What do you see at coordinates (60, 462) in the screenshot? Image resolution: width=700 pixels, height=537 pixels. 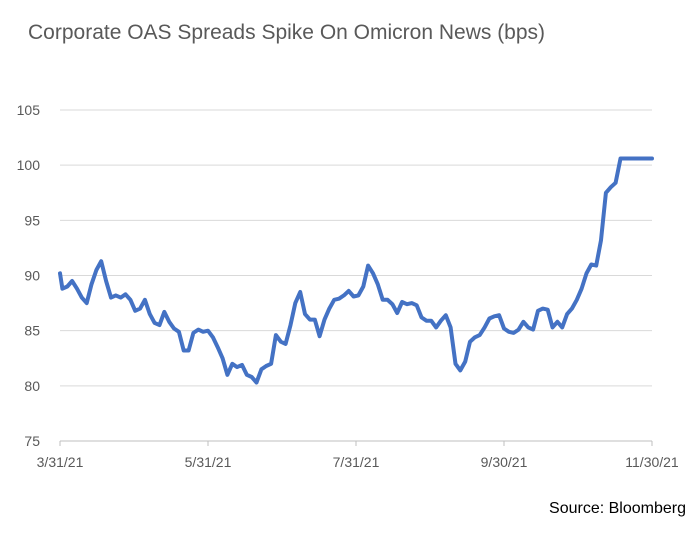 I see `x-tick-label: 3/31/21` at bounding box center [60, 462].